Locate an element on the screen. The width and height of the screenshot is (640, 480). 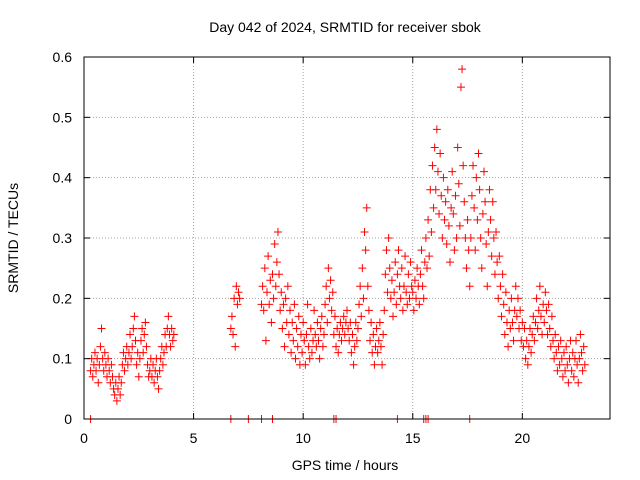
y-tick-label: 0.6 is located at coordinates (63, 57).